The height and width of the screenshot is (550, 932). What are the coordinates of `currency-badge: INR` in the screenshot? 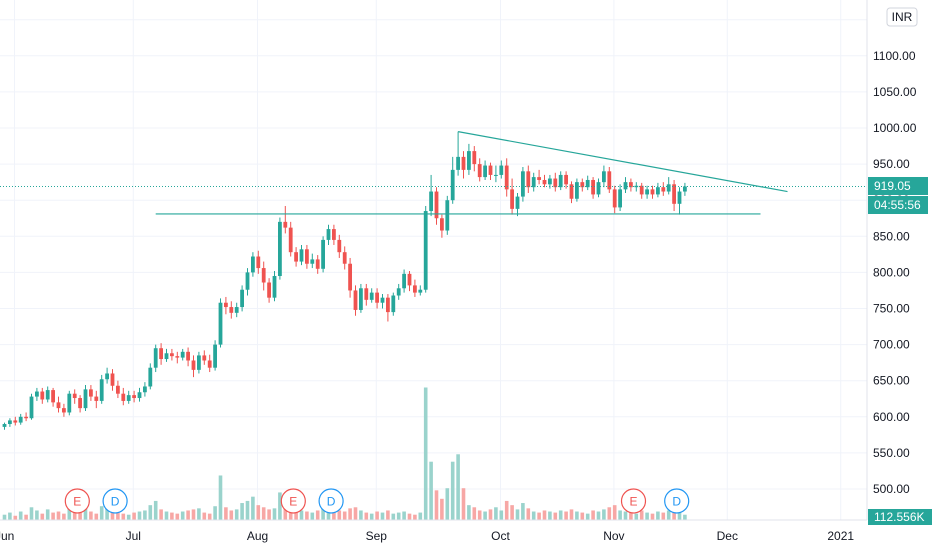 It's located at (902, 17).